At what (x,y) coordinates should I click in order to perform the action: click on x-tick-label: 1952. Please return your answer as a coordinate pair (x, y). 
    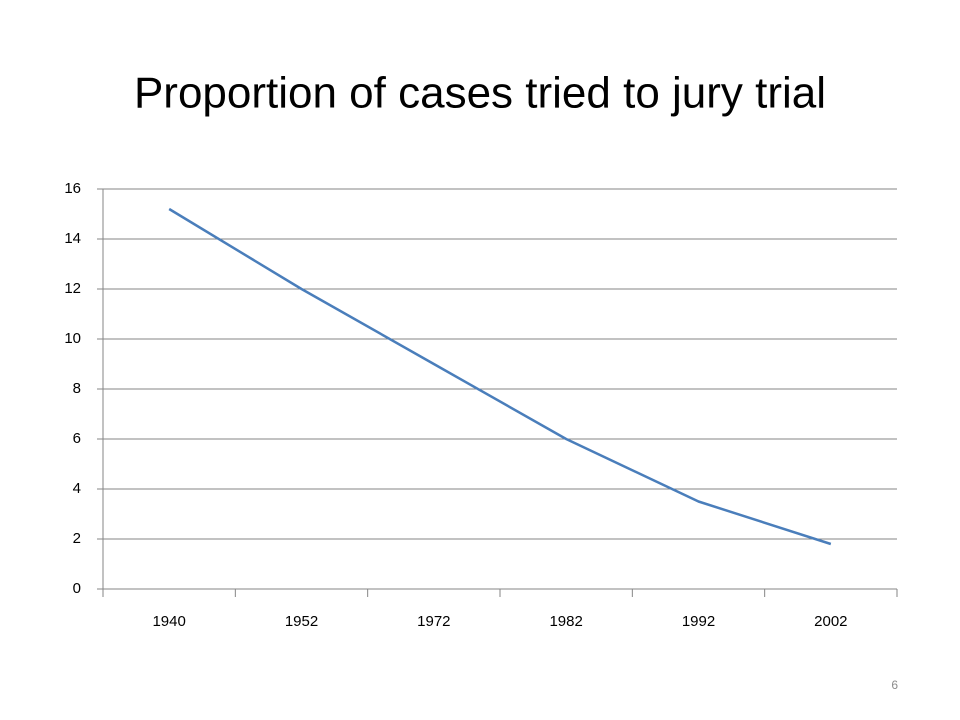
    Looking at the image, I should click on (301, 621).